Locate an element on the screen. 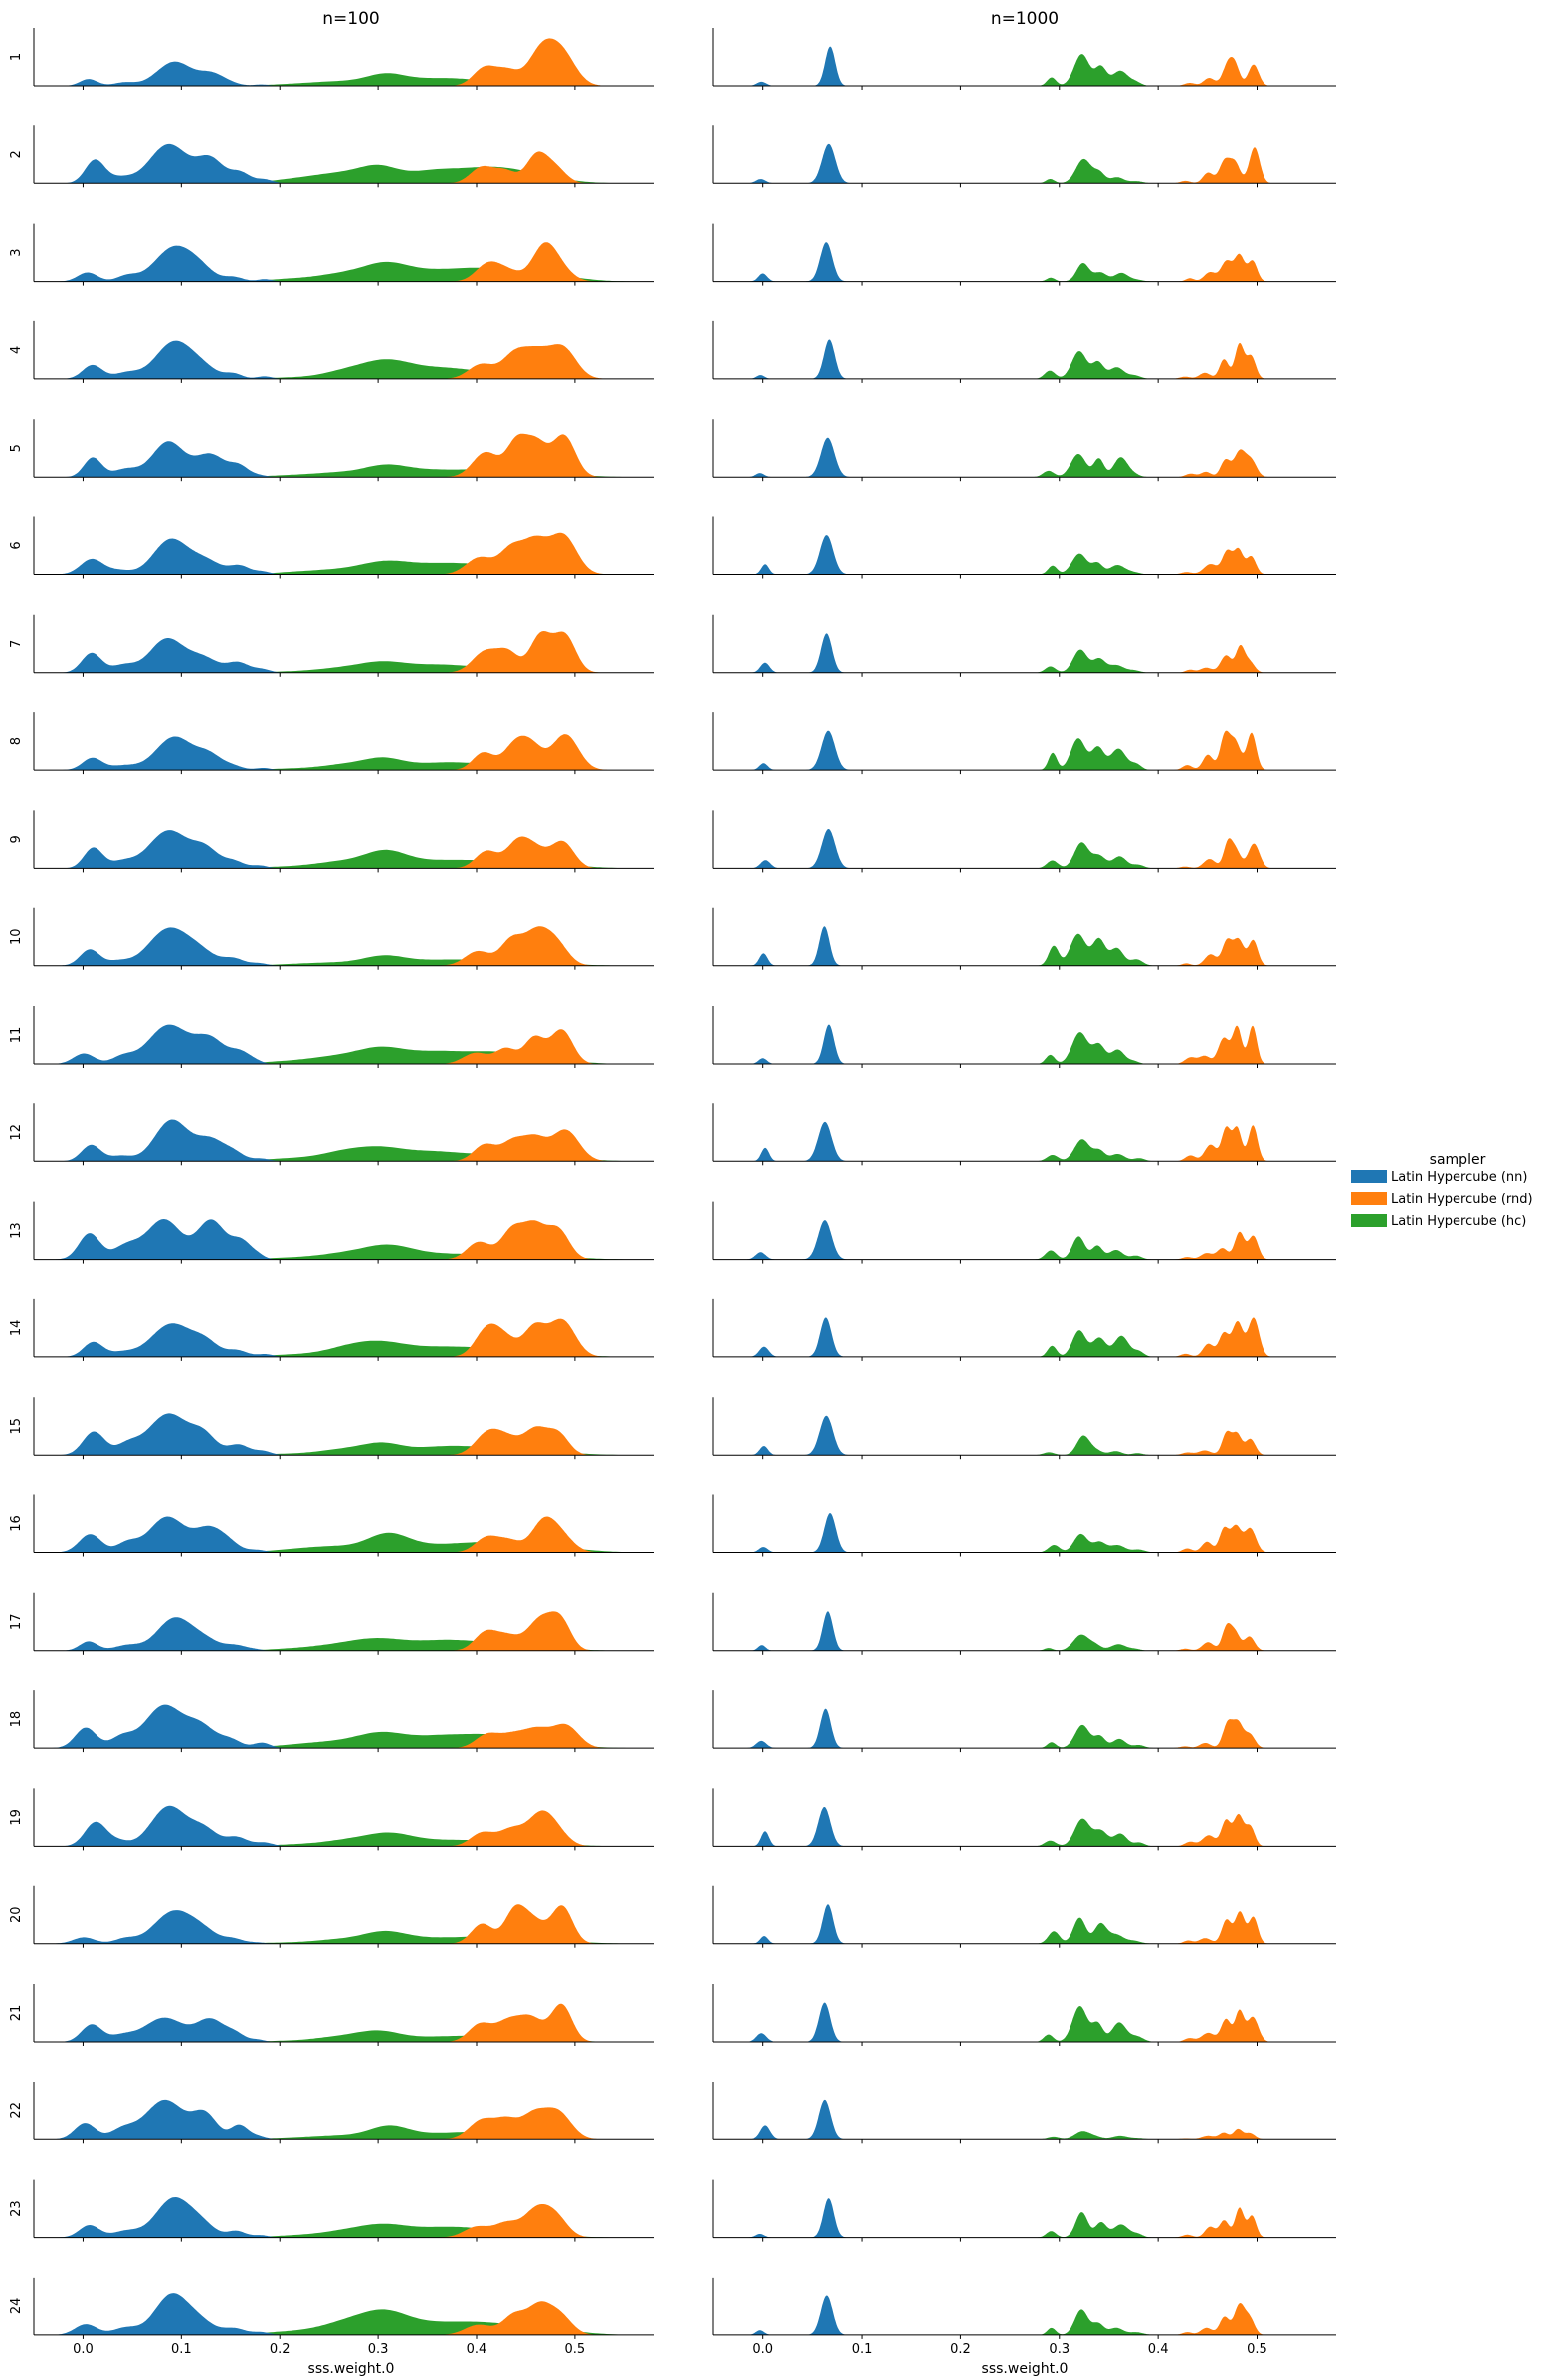  row-label: 13 is located at coordinates (16, 1230).